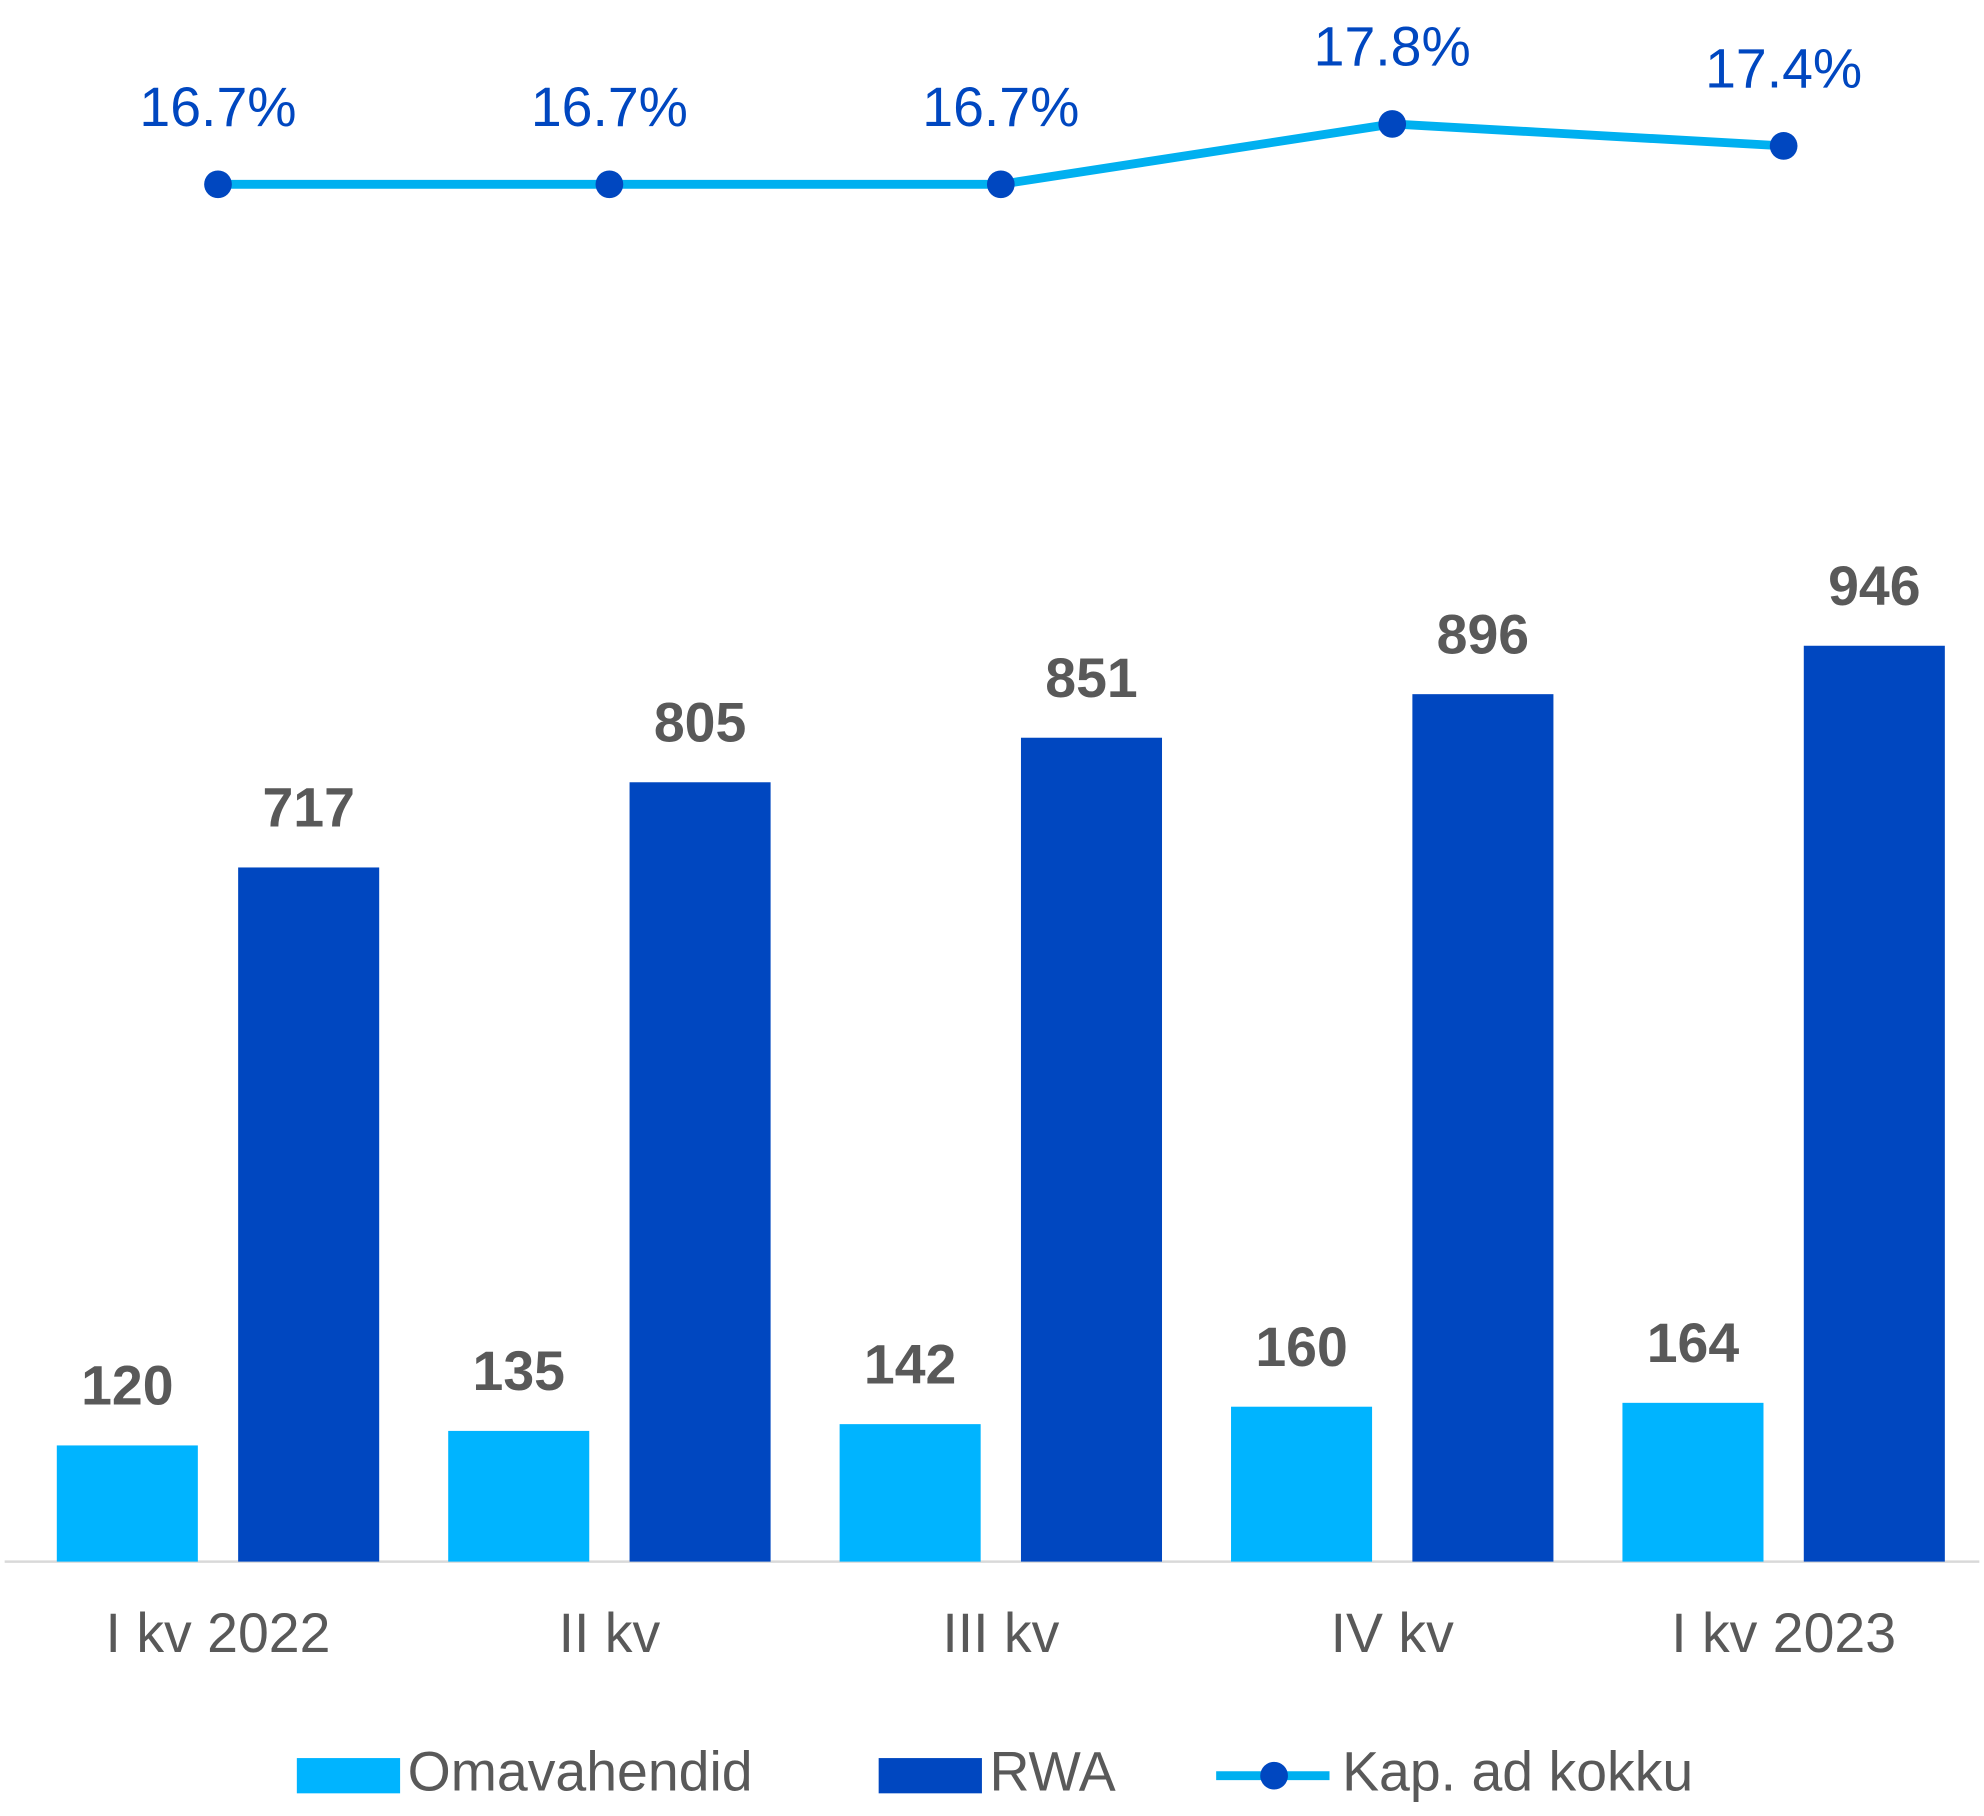 Image resolution: width=1984 pixels, height=1816 pixels. What do you see at coordinates (1052, 1771) in the screenshot?
I see `legend-label: RWA` at bounding box center [1052, 1771].